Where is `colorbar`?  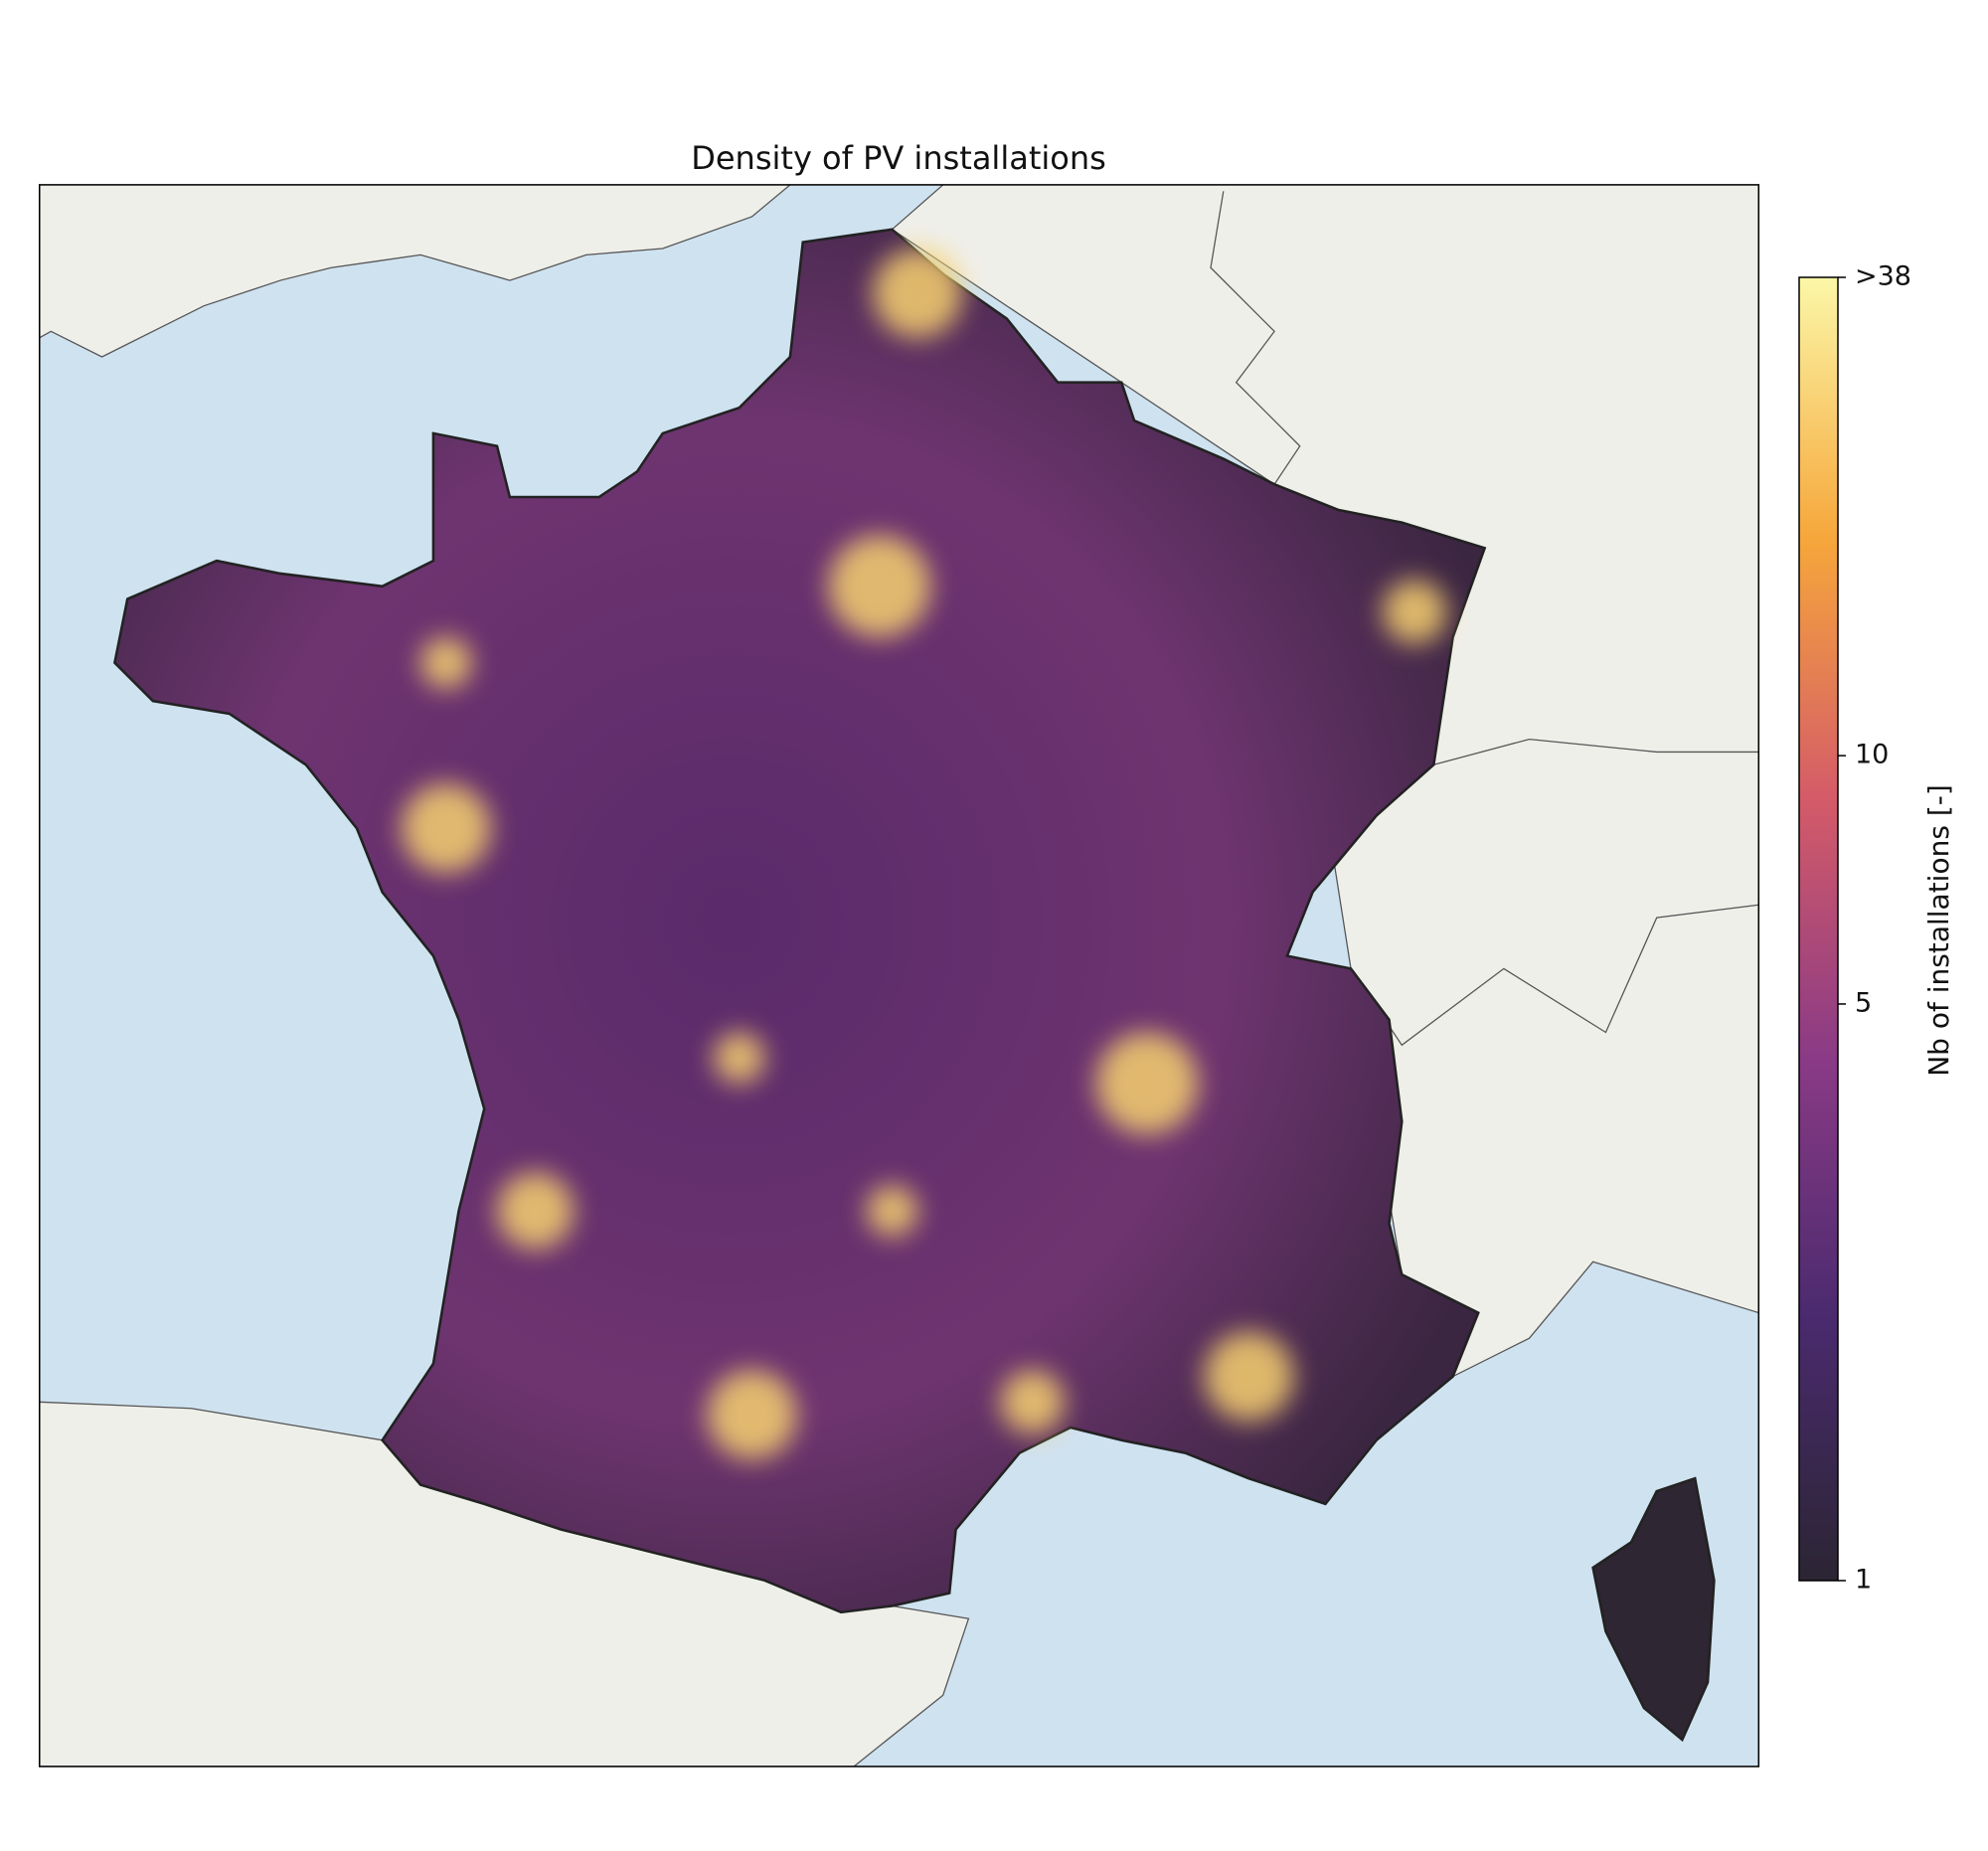
colorbar is located at coordinates (1818, 929).